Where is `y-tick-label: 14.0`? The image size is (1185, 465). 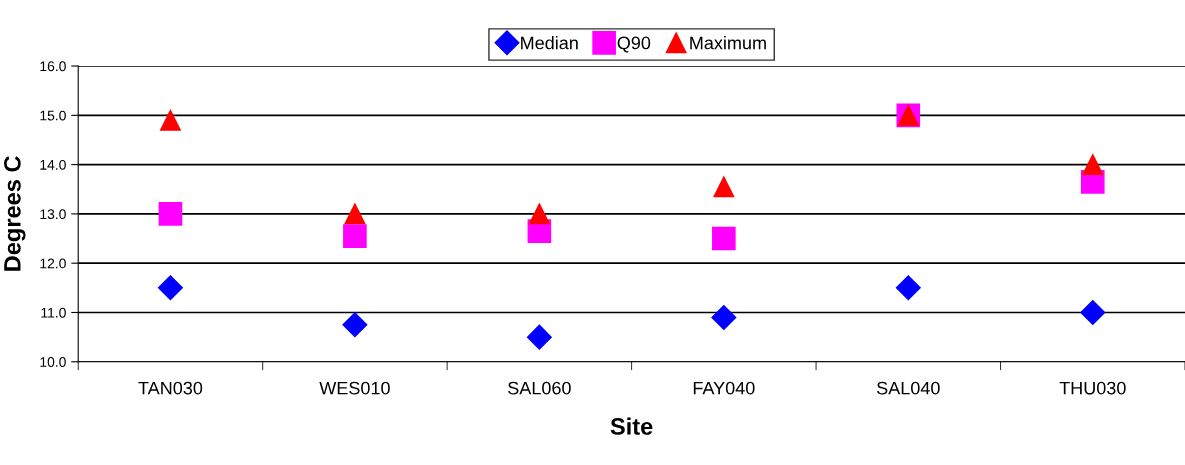
y-tick-label: 14.0 is located at coordinates (53, 164).